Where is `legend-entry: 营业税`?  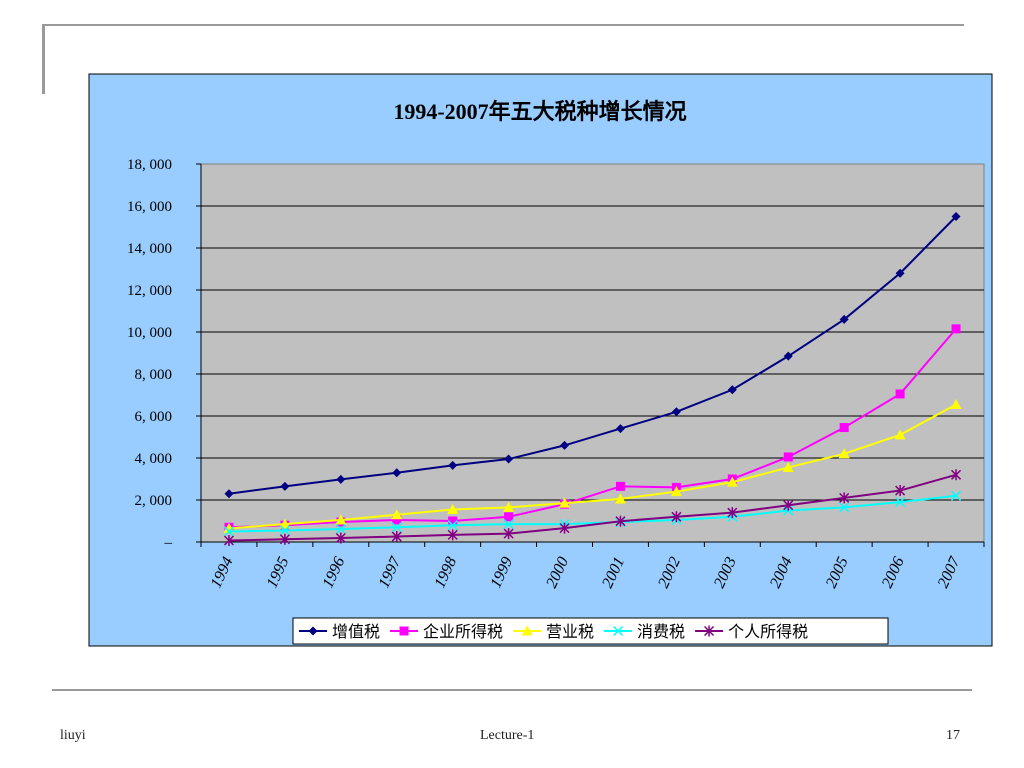 legend-entry: 营业税 is located at coordinates (553, 632).